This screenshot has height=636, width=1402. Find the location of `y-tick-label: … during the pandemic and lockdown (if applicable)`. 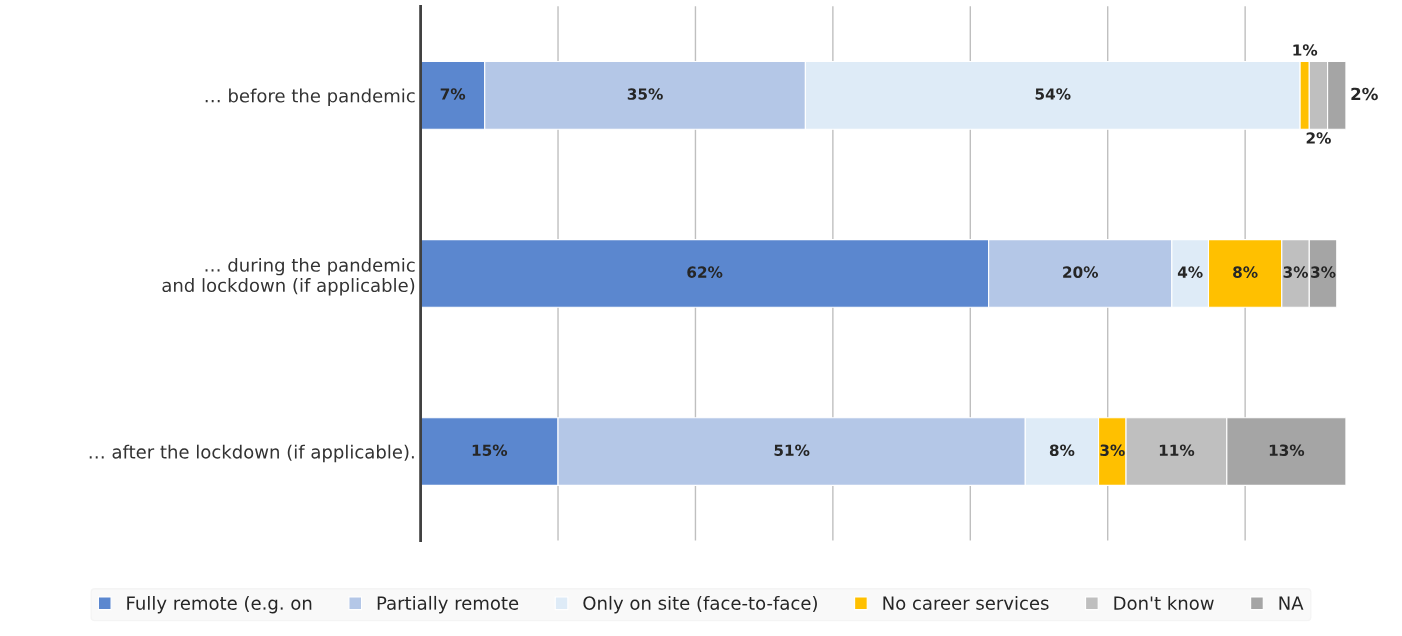

y-tick-label: … during the pandemic and lockdown (if applicable) is located at coordinates (288, 276).